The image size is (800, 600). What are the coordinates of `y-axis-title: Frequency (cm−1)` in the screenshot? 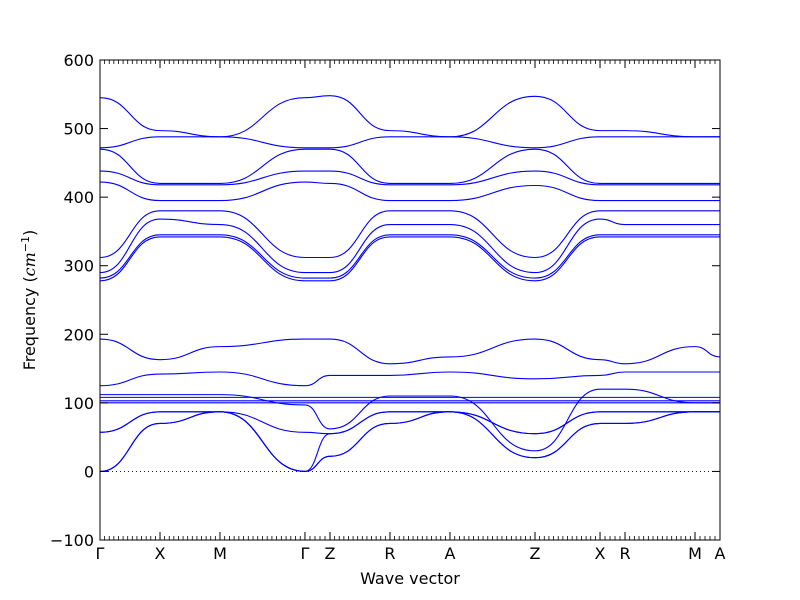 It's located at (29, 300).